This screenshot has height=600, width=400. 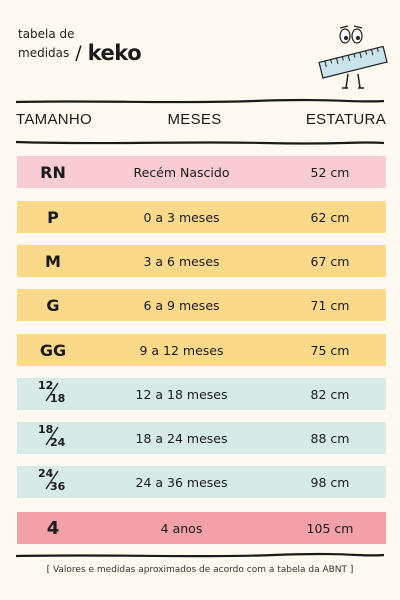 I want to click on height-cell: 67 cm, so click(x=330, y=261).